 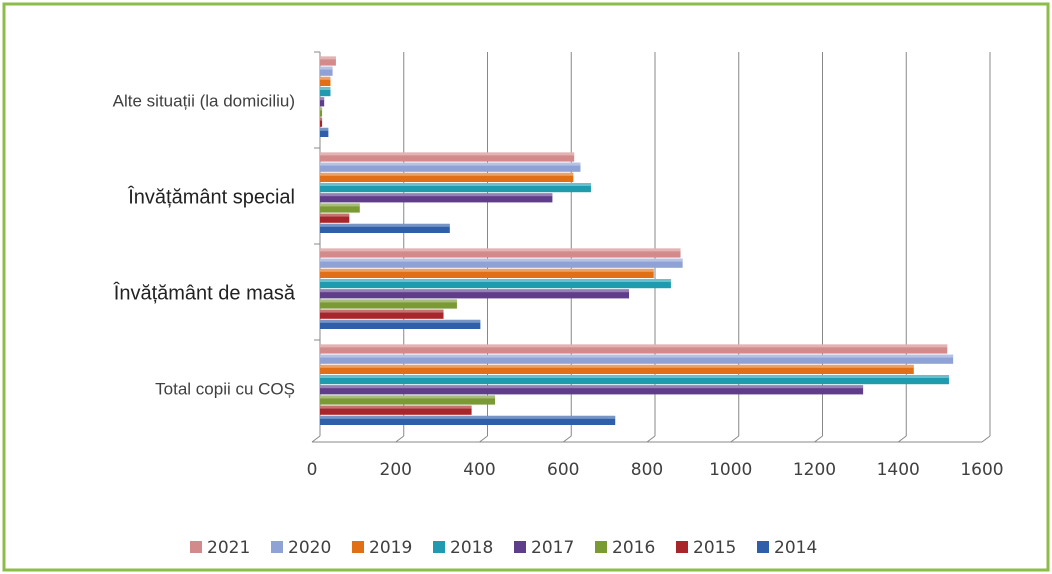 I want to click on x-tick-label: 1200, so click(x=814, y=470).